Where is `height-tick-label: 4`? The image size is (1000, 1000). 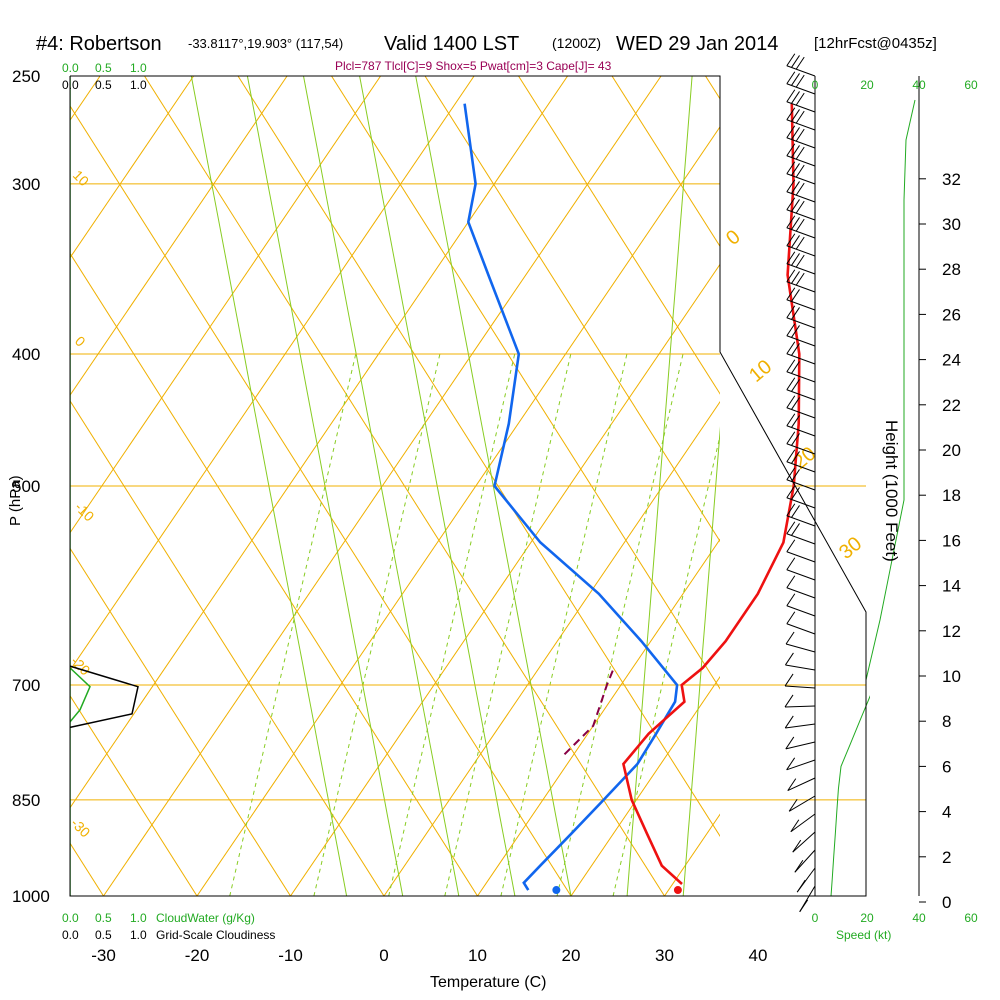
height-tick-label: 4 is located at coordinates (946, 812).